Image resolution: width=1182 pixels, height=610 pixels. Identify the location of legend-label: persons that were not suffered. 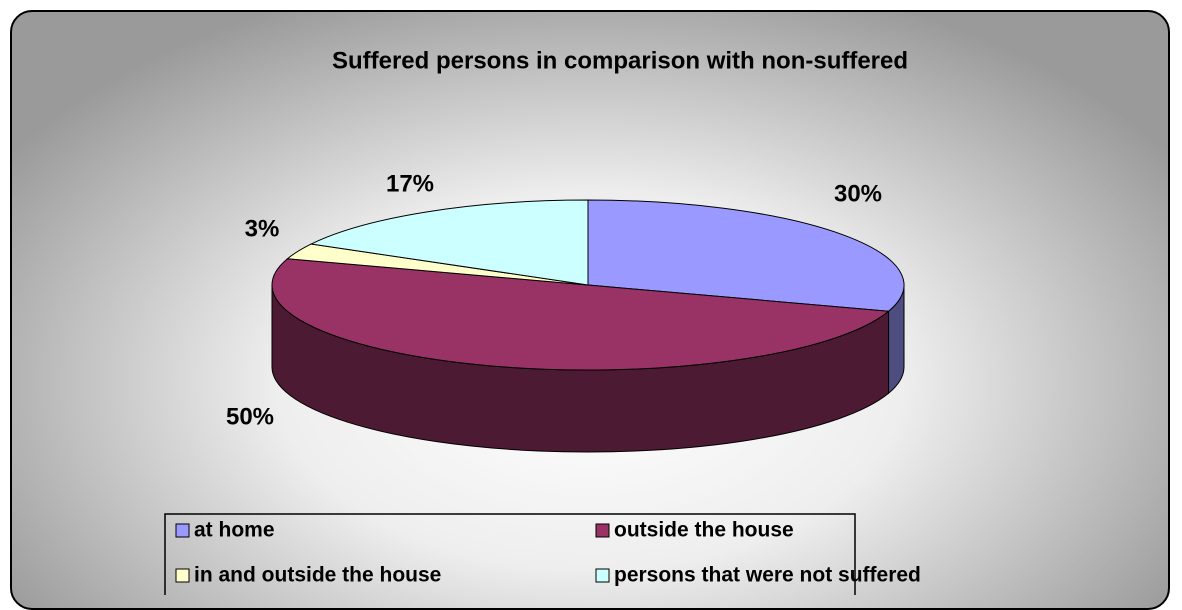
(767, 575).